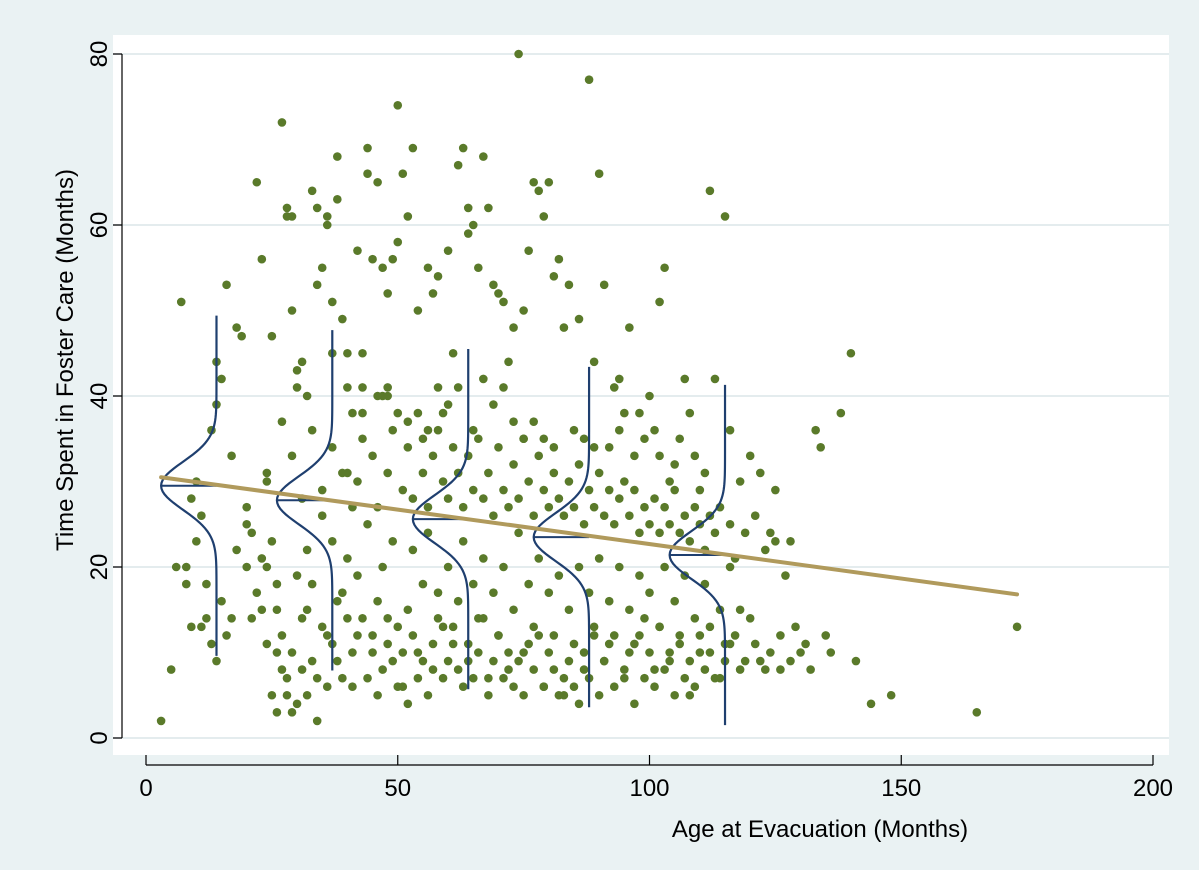 This screenshot has height=870, width=1199. I want to click on y-tick-label: 20, so click(99, 567).